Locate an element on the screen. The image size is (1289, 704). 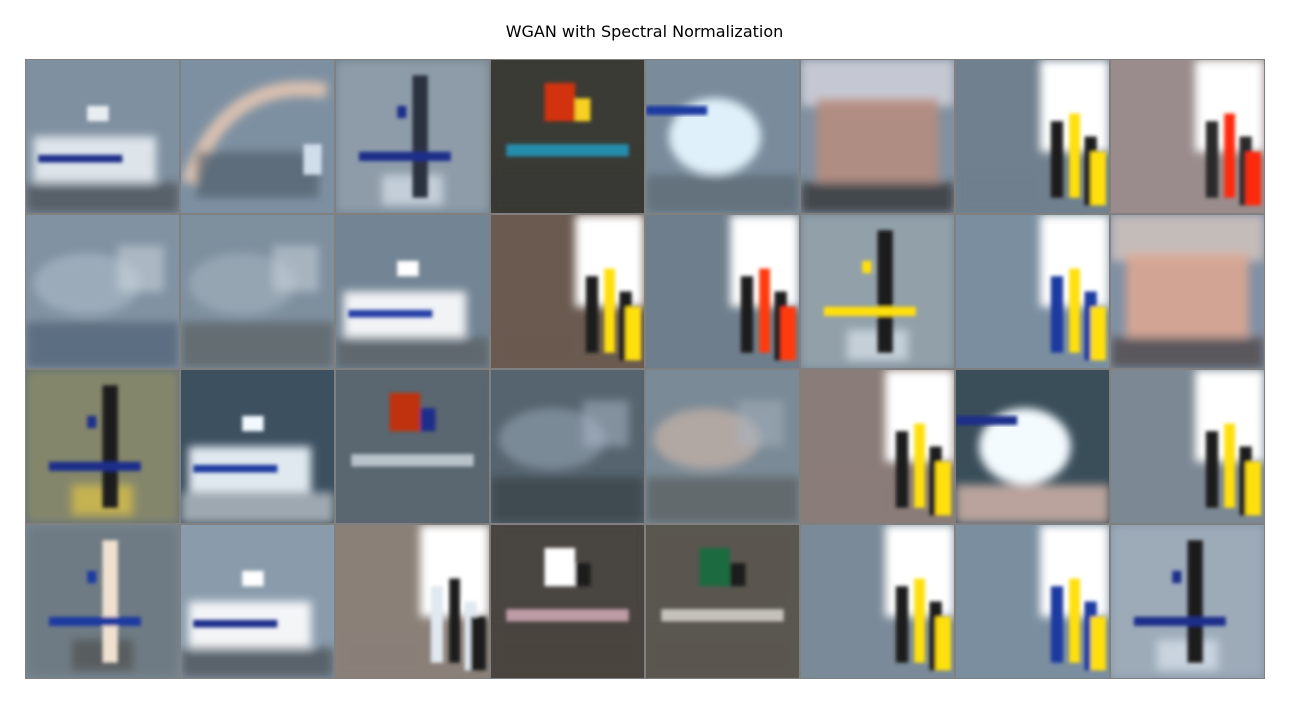
sample-tile-r2c1 is located at coordinates (102, 291).